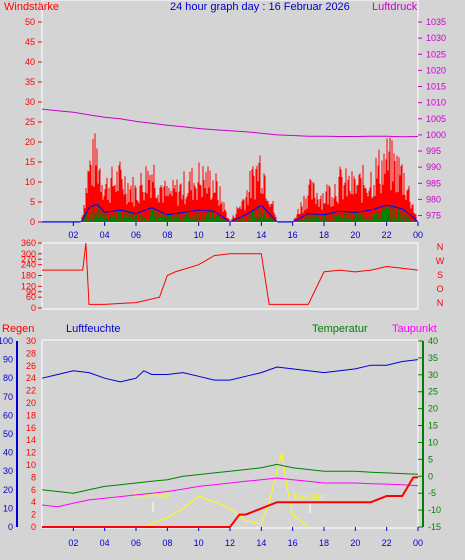  What do you see at coordinates (230, 123) in the screenshot?
I see `pressure-line` at bounding box center [230, 123].